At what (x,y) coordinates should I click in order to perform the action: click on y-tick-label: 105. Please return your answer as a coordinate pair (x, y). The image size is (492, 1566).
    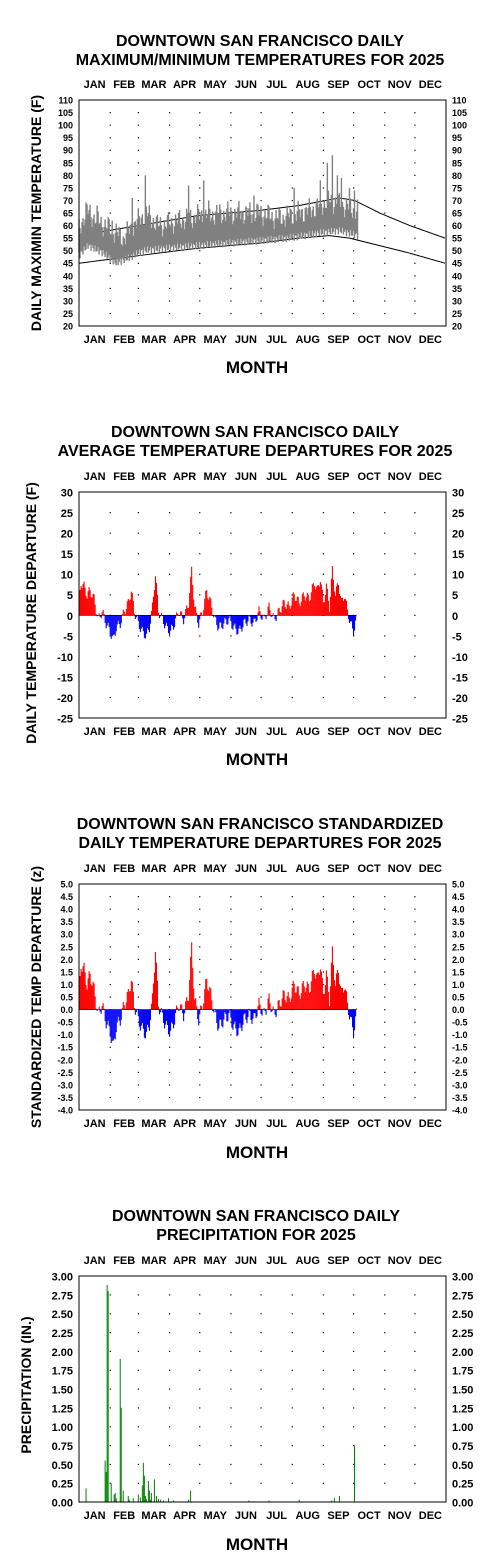
    Looking at the image, I should click on (459, 113).